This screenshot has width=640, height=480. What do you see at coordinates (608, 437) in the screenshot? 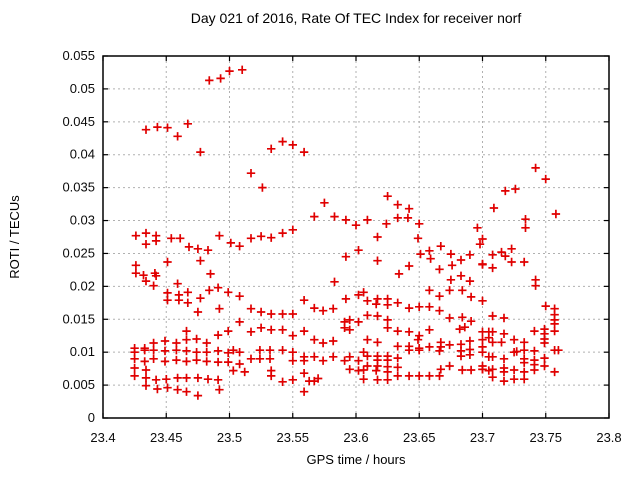
I see `x-tick-label: 23.8` at bounding box center [608, 437].